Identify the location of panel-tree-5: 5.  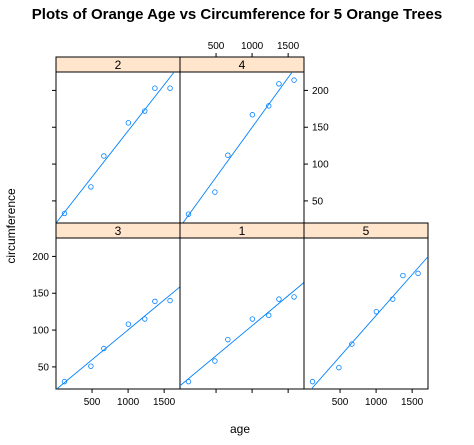
(366, 306).